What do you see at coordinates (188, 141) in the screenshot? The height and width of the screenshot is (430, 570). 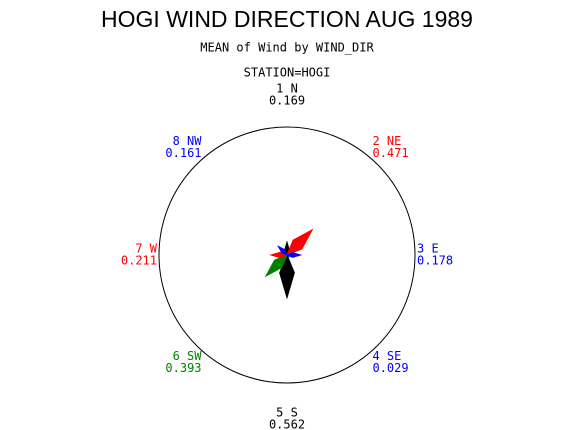 I see `category-label: 8 NW` at bounding box center [188, 141].